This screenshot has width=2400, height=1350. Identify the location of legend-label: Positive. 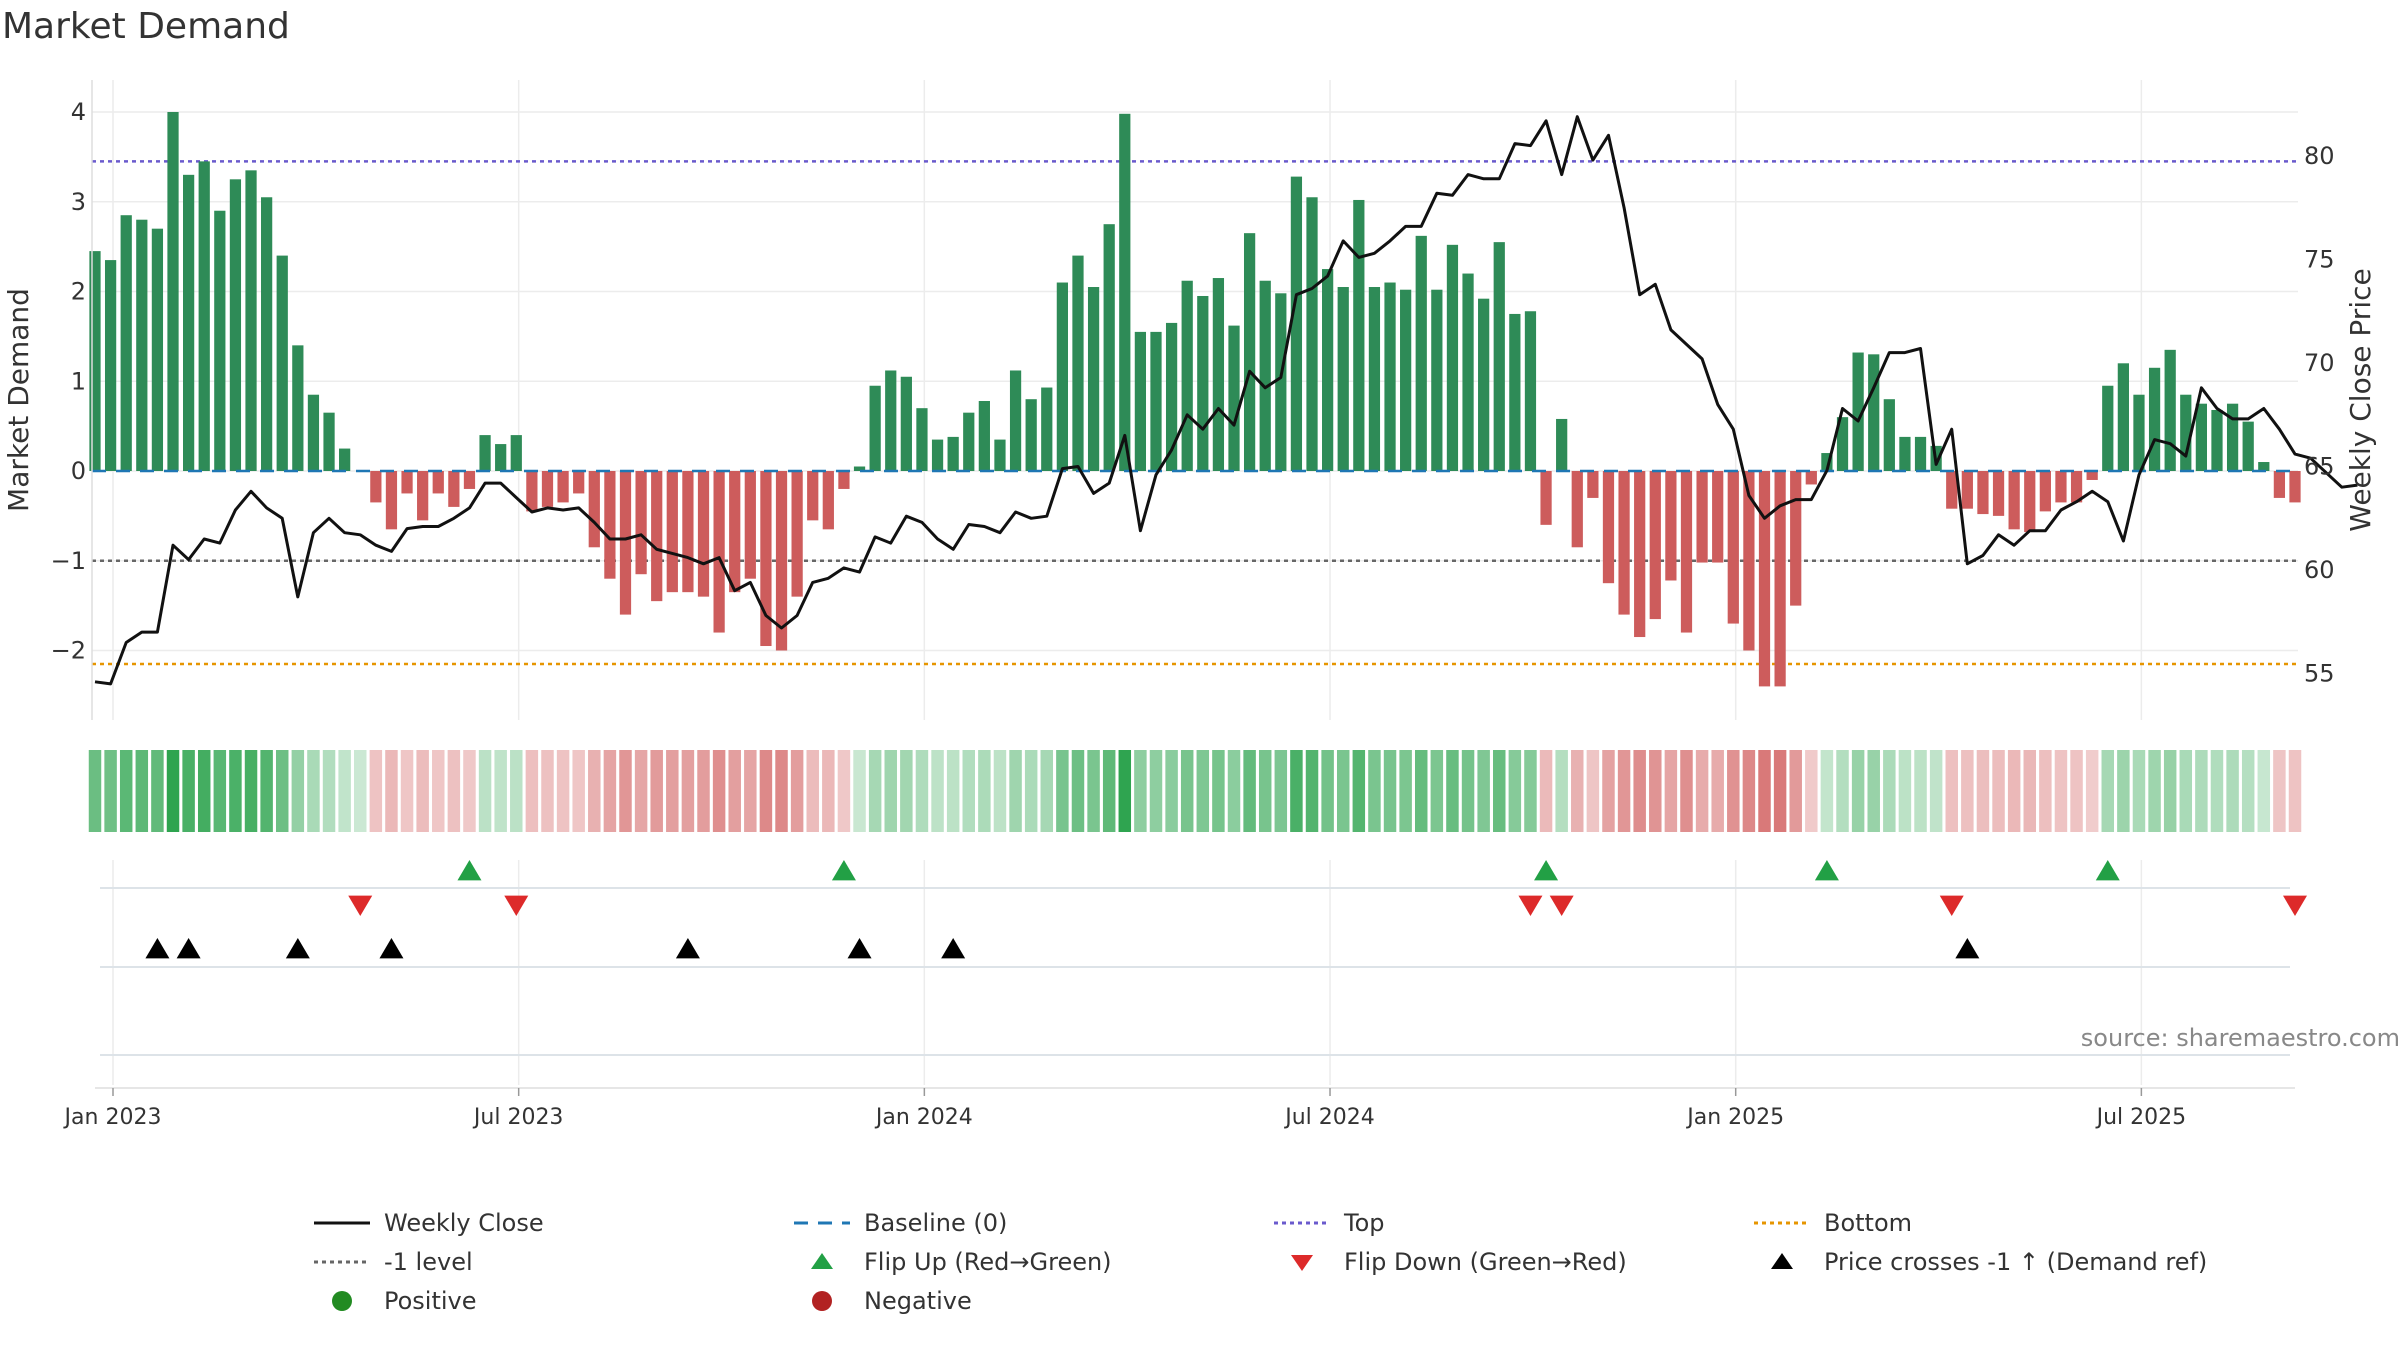
(430, 1301).